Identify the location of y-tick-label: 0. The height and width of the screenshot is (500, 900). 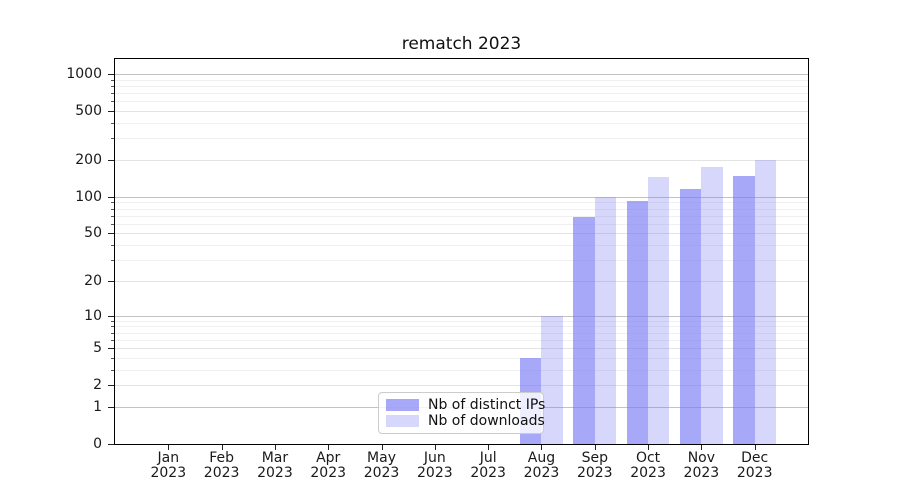
(97, 444).